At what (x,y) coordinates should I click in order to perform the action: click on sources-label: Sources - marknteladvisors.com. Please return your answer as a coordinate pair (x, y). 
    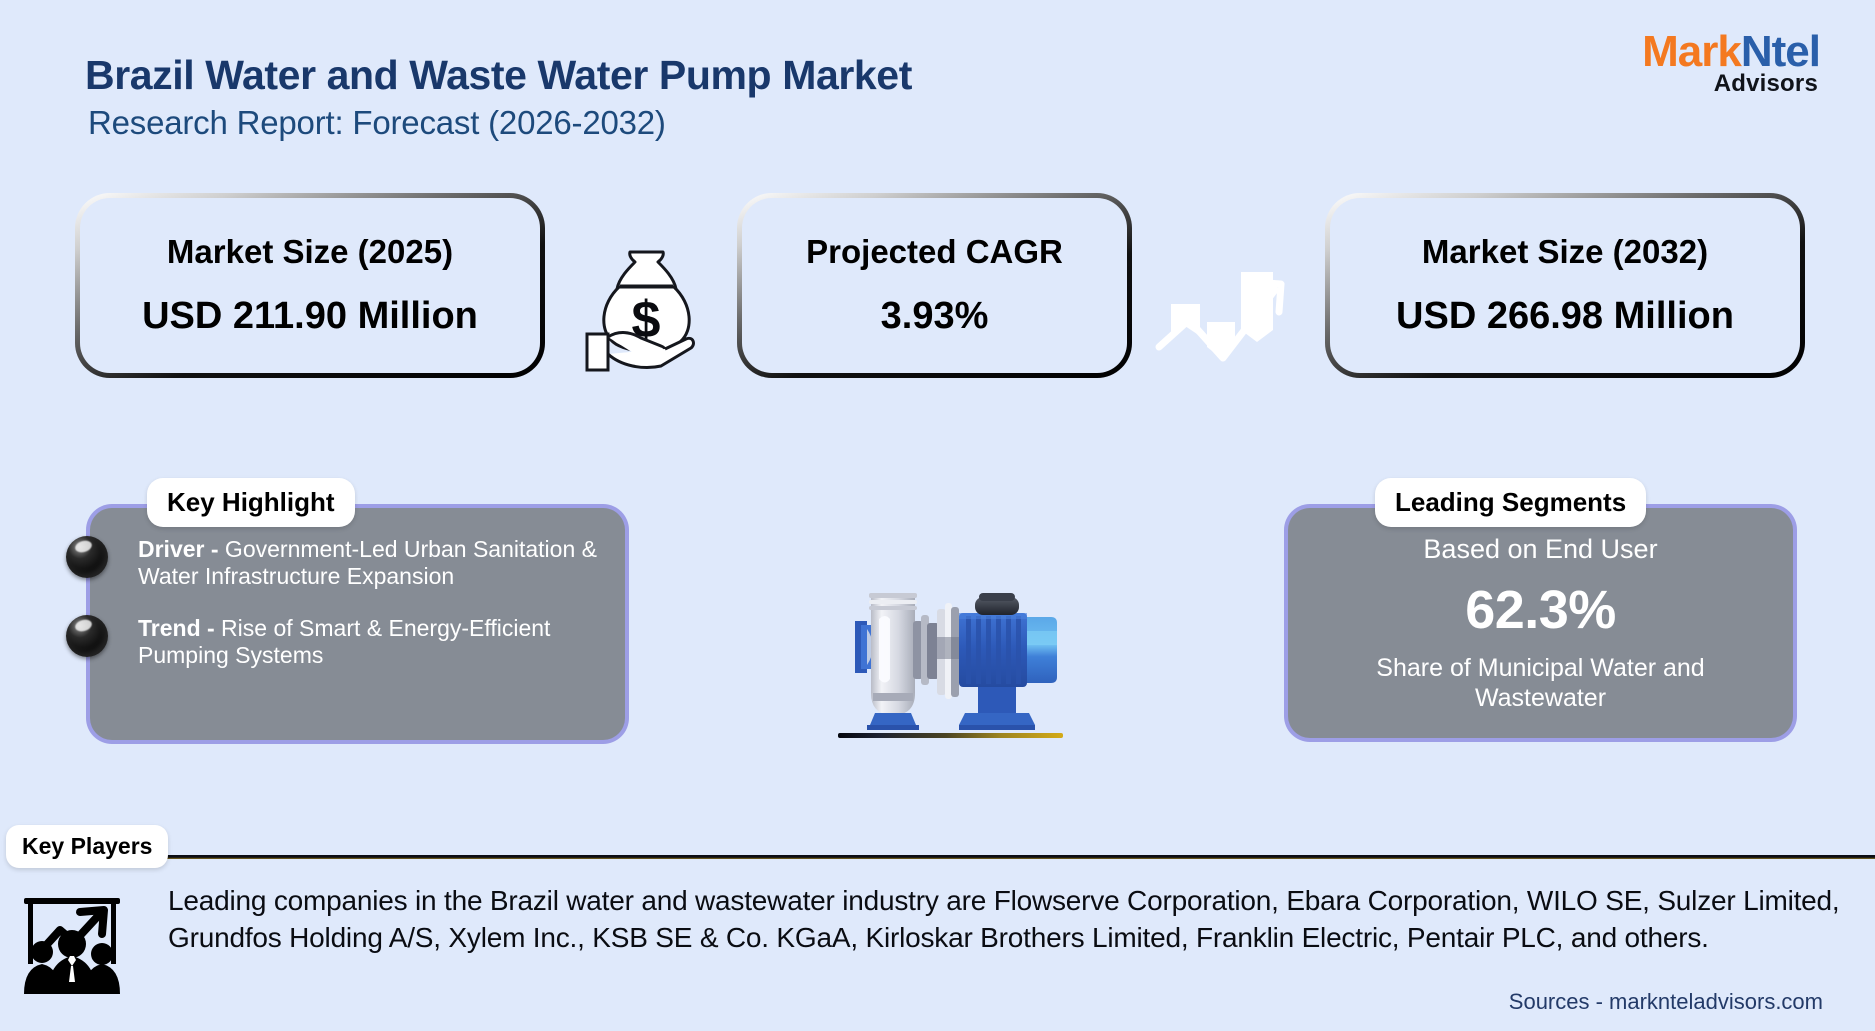
    Looking at the image, I should click on (1665, 1001).